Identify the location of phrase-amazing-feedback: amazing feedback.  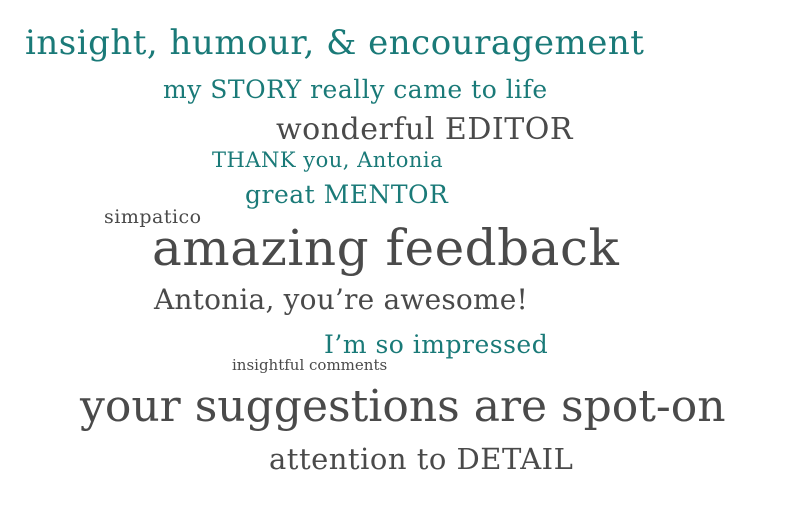
(386, 248).